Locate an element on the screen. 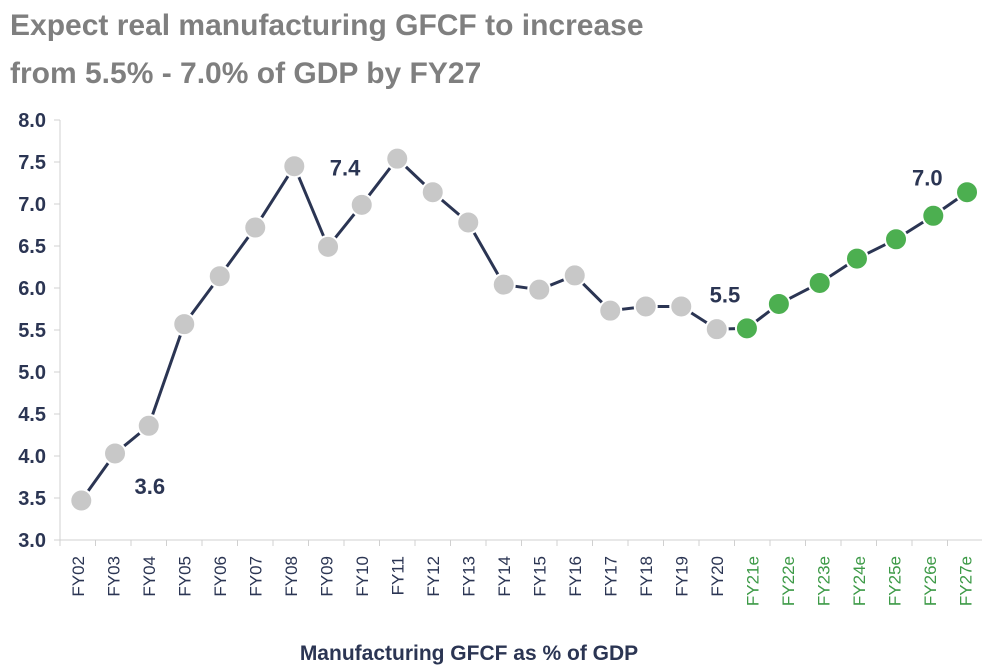 This screenshot has width=982, height=670. x-tick-label: FY21e is located at coordinates (752, 581).